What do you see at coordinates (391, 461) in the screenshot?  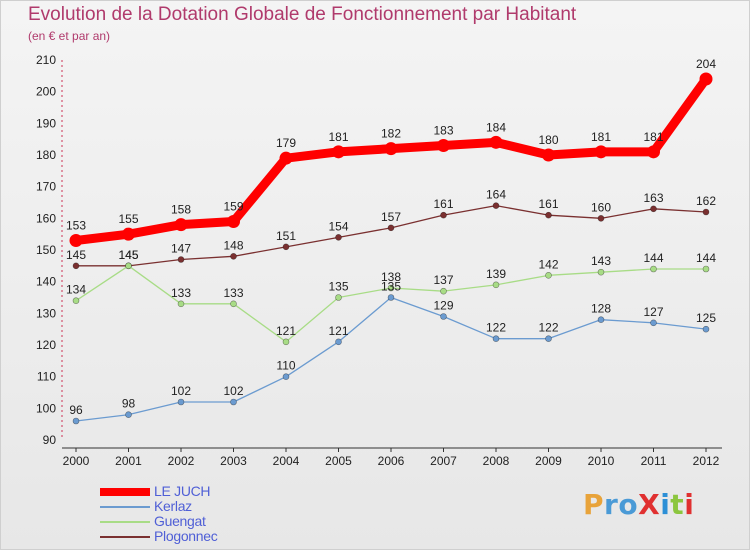 I see `x-tick-label: 2006` at bounding box center [391, 461].